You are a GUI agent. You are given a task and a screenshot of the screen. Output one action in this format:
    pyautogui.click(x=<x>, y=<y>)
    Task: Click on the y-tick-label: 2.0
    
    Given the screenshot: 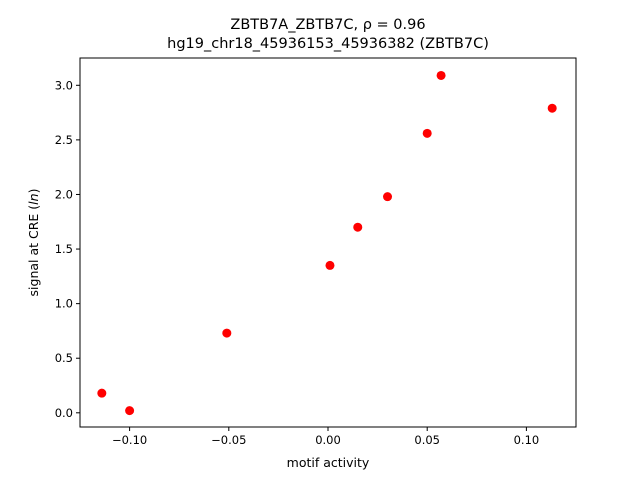 What is the action you would take?
    pyautogui.click(x=64, y=194)
    